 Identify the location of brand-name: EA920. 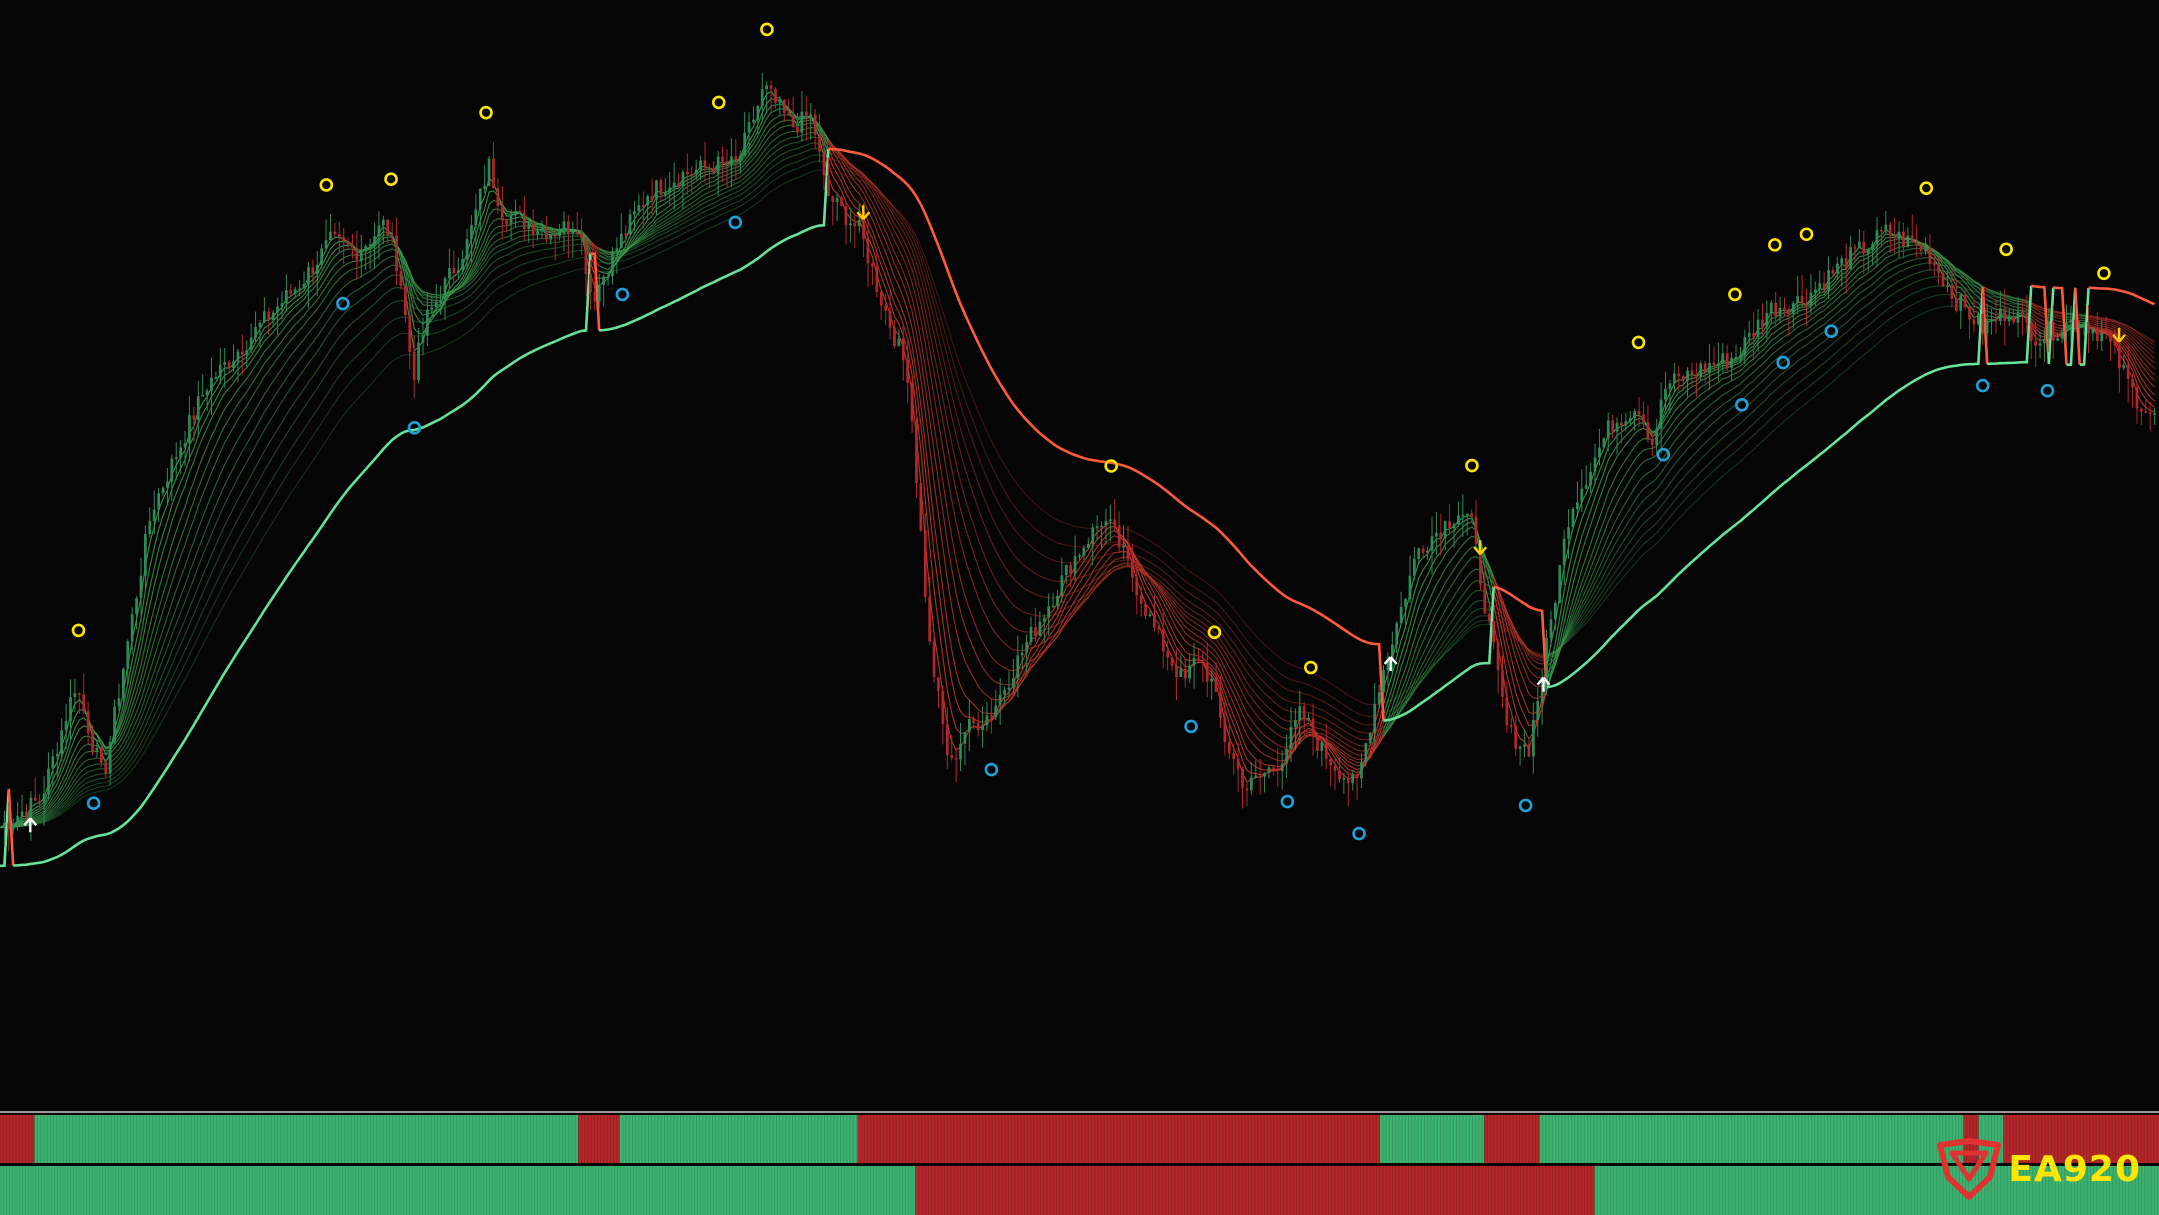
(2074, 1169).